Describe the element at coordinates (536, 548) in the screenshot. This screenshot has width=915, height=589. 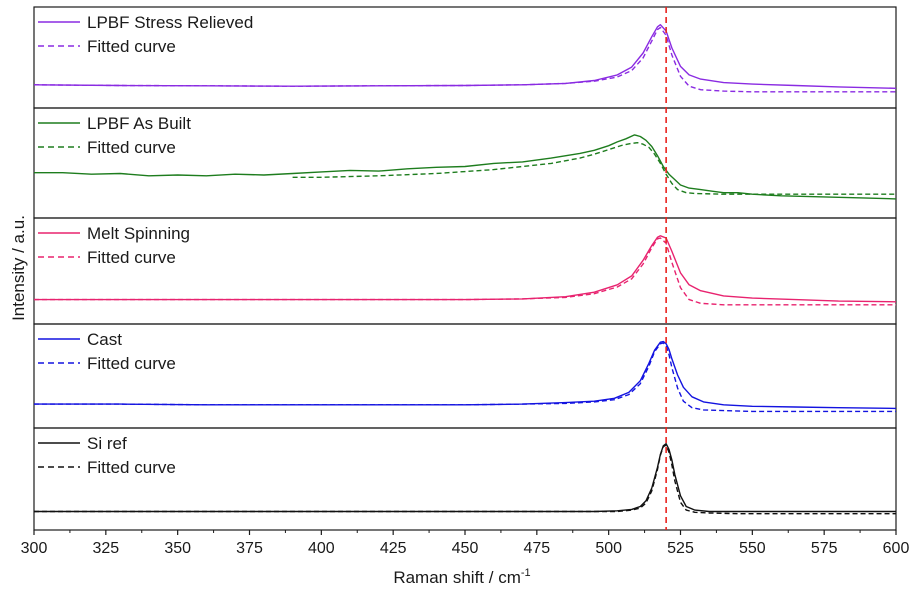
I see `x-tick-label: 475` at that location.